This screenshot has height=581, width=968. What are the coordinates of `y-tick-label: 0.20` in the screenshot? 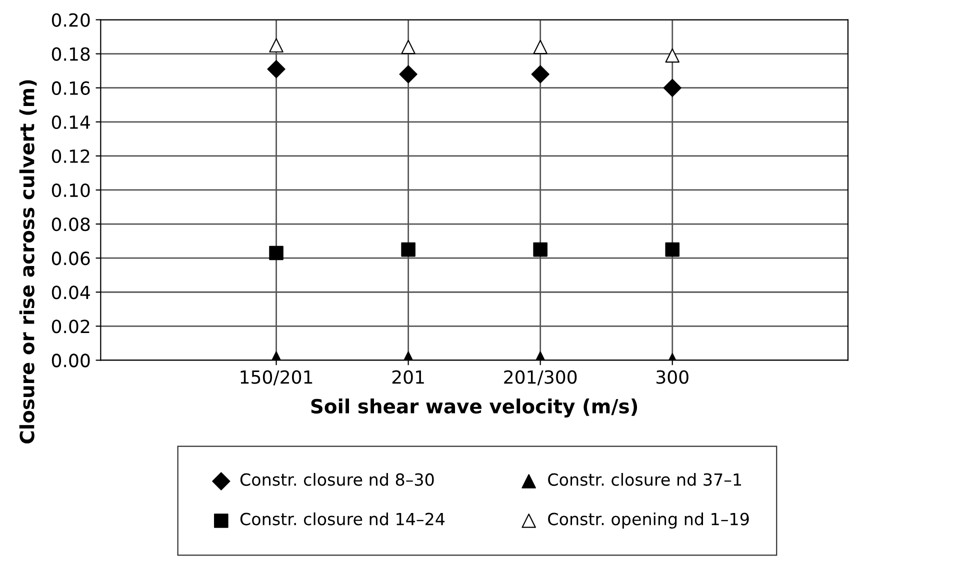 It's located at (71, 20).